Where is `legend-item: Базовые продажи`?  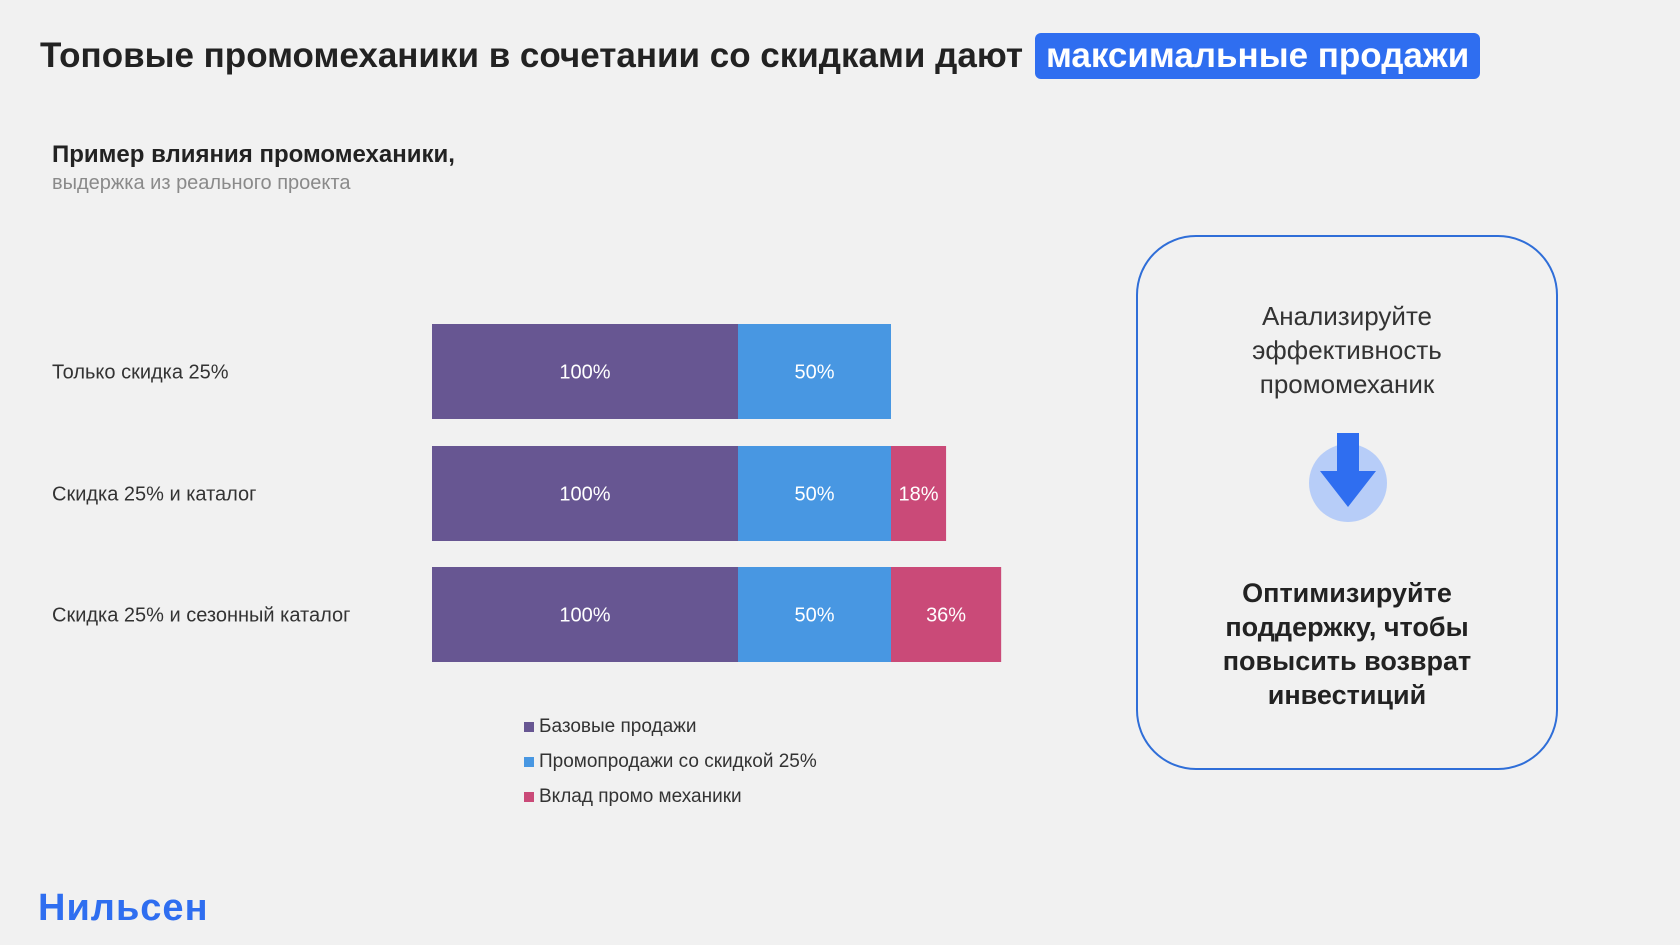 legend-item: Базовые продажи is located at coordinates (670, 726).